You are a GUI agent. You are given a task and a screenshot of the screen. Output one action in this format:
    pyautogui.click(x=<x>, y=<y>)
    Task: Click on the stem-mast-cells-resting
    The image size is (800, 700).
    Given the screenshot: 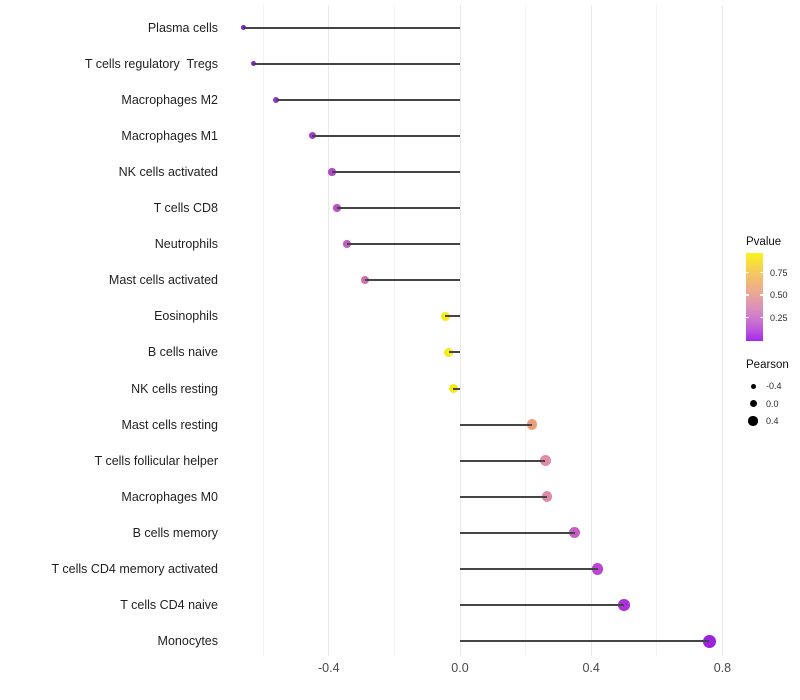 What is the action you would take?
    pyautogui.click(x=496, y=424)
    